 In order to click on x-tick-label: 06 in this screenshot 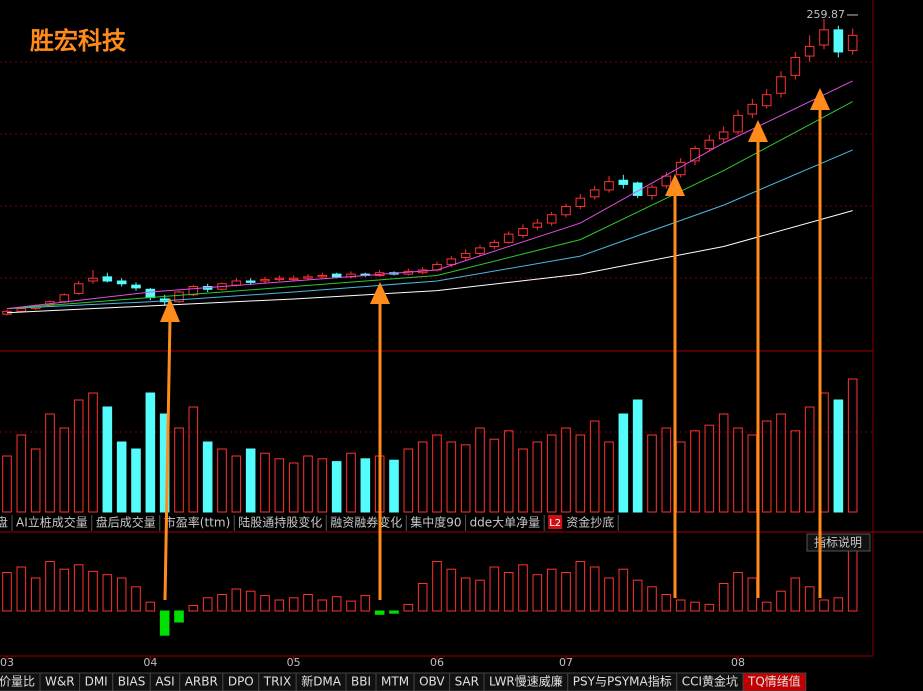, I will do `click(437, 662)`.